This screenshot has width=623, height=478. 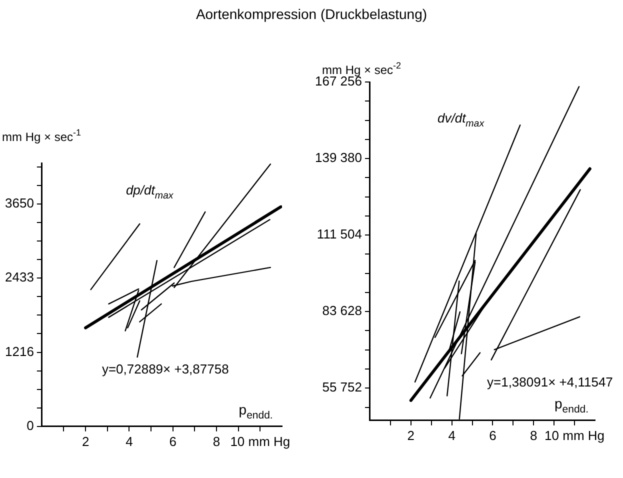 What do you see at coordinates (19, 277) in the screenshot?
I see `y-tick-label: 2433` at bounding box center [19, 277].